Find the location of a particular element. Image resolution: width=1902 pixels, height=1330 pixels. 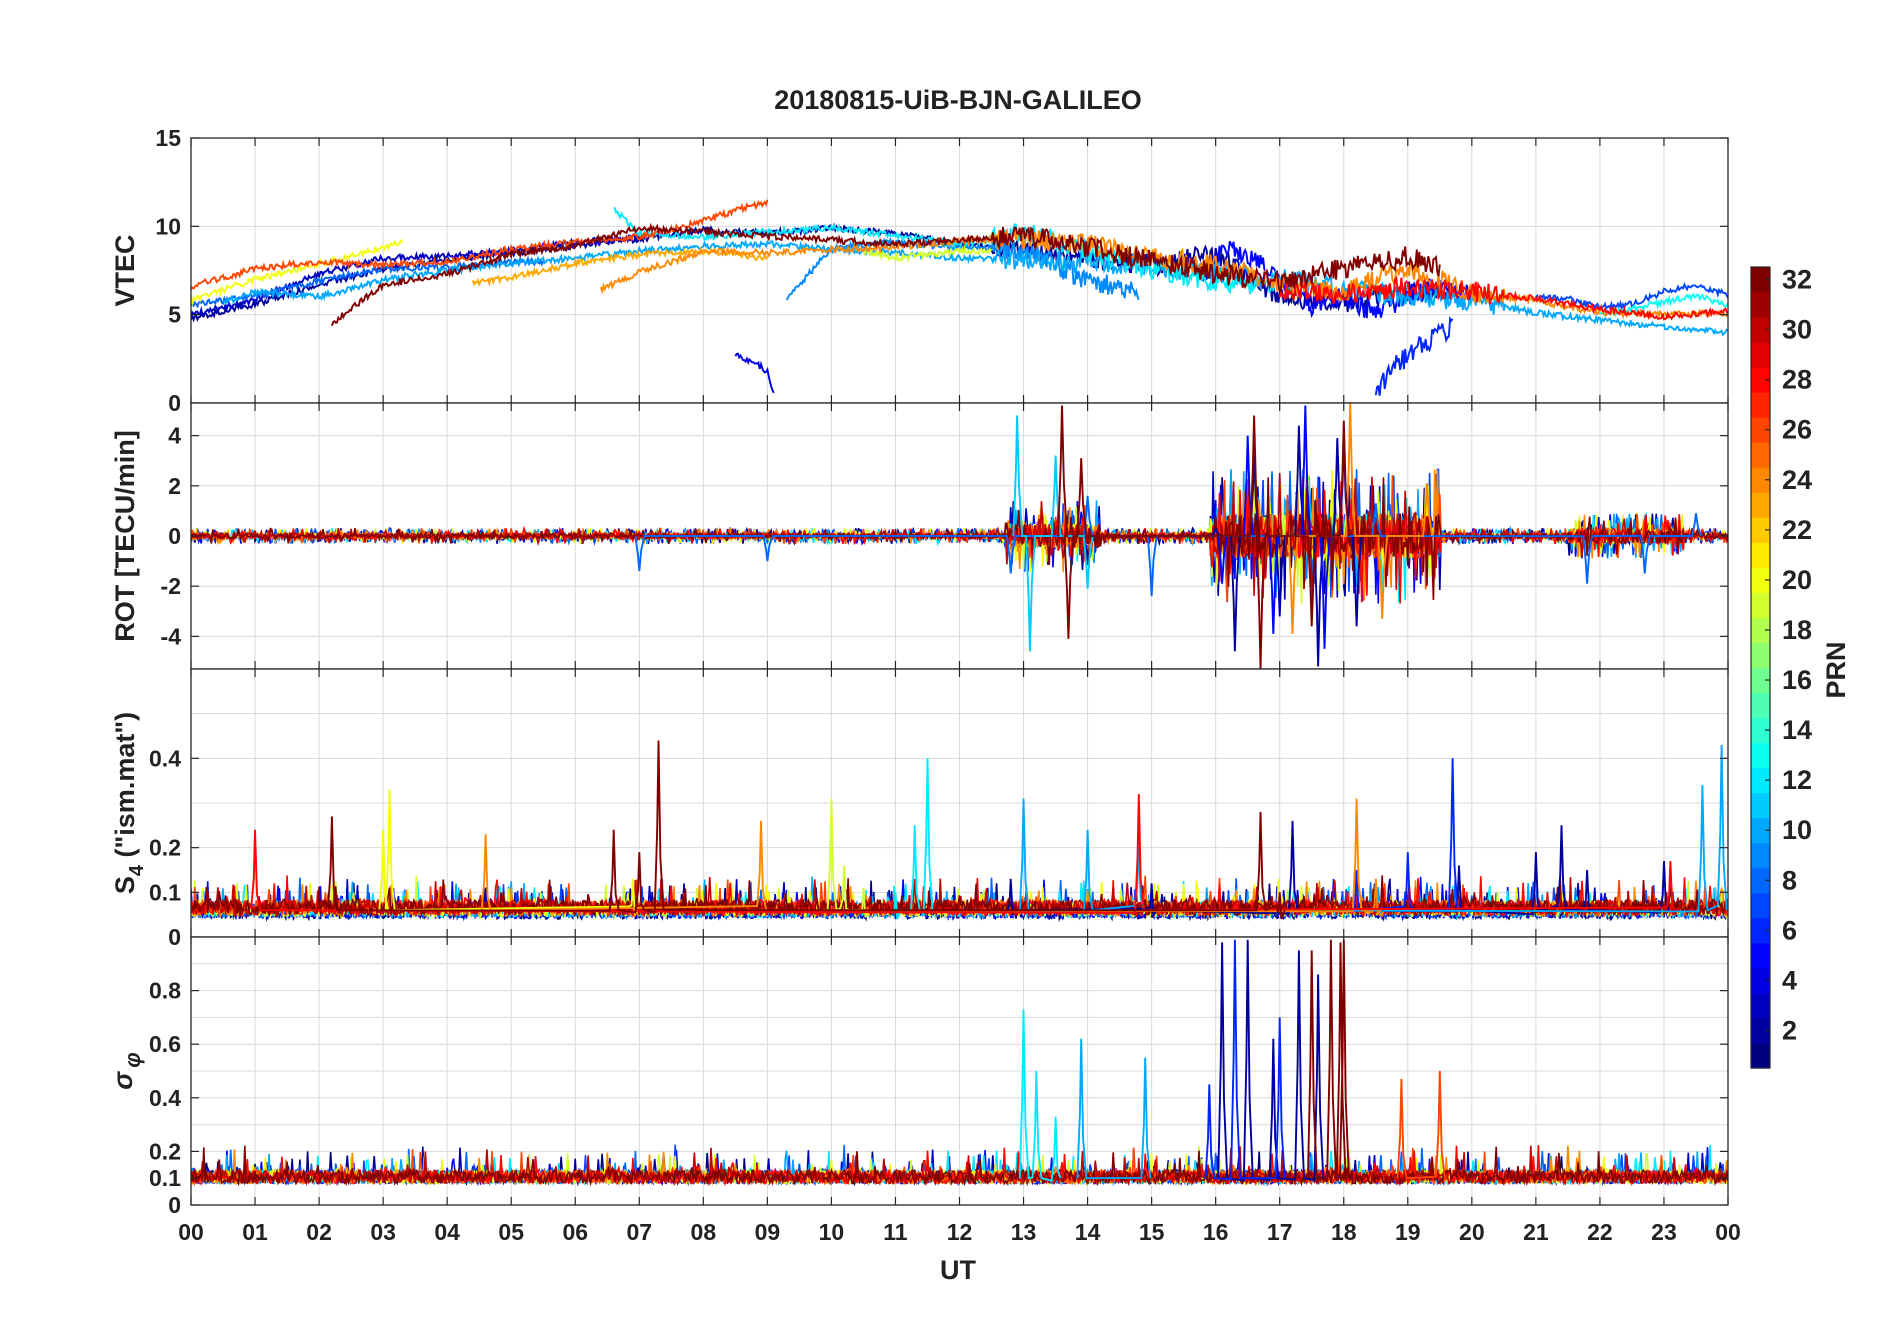

y-tick-label: 0.6 is located at coordinates (165, 1044).